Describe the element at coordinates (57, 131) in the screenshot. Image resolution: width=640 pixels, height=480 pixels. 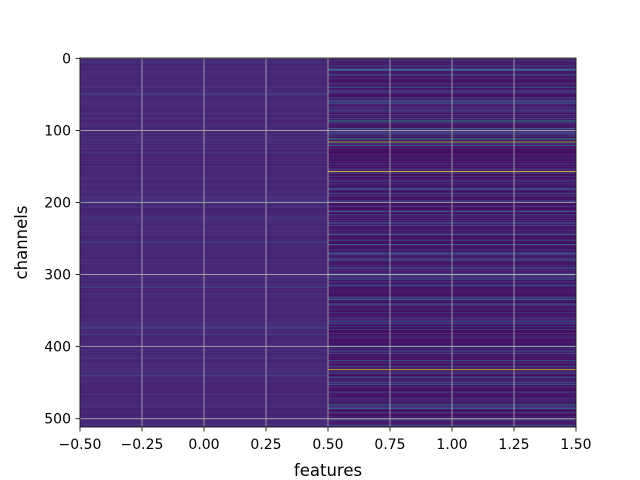
I see `y-tick-label: 100` at that location.